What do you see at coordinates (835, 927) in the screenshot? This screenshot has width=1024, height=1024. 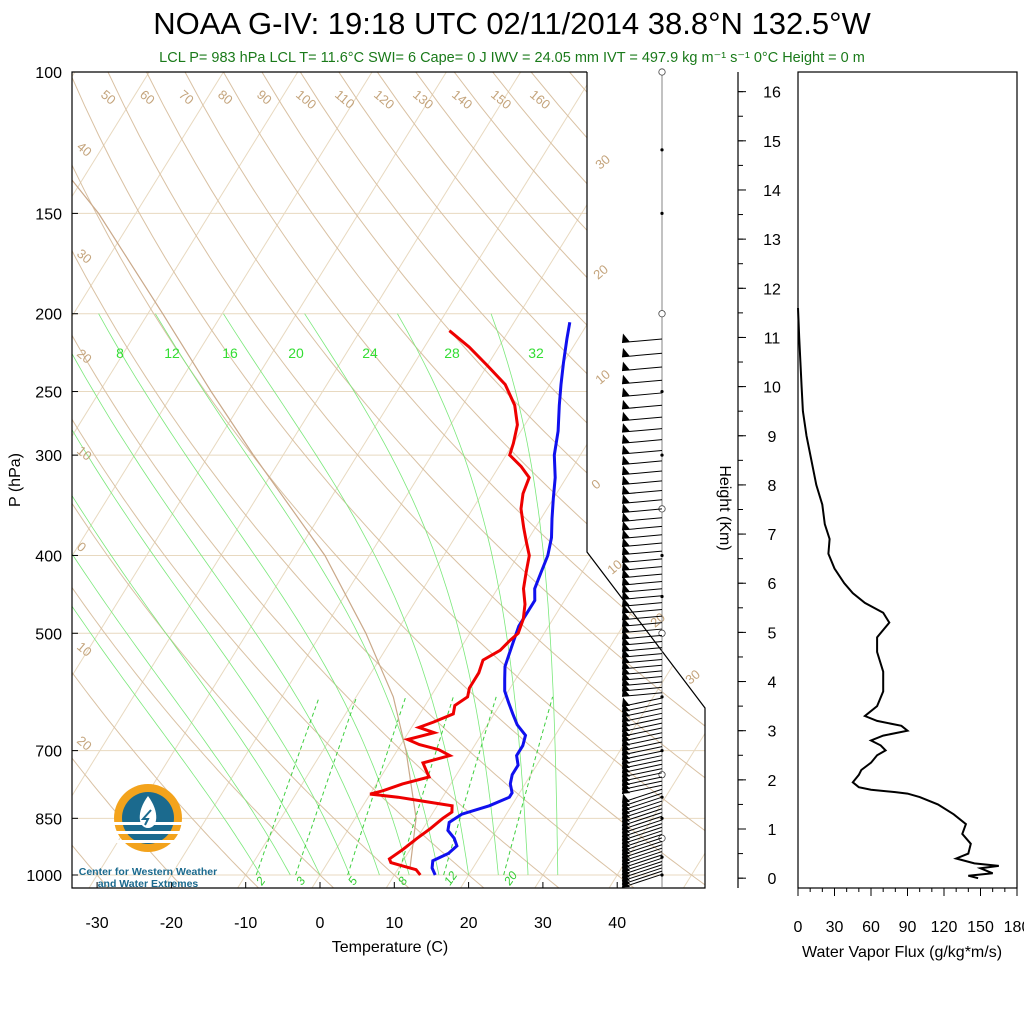 I see `flux-tick-label: 30` at bounding box center [835, 927].